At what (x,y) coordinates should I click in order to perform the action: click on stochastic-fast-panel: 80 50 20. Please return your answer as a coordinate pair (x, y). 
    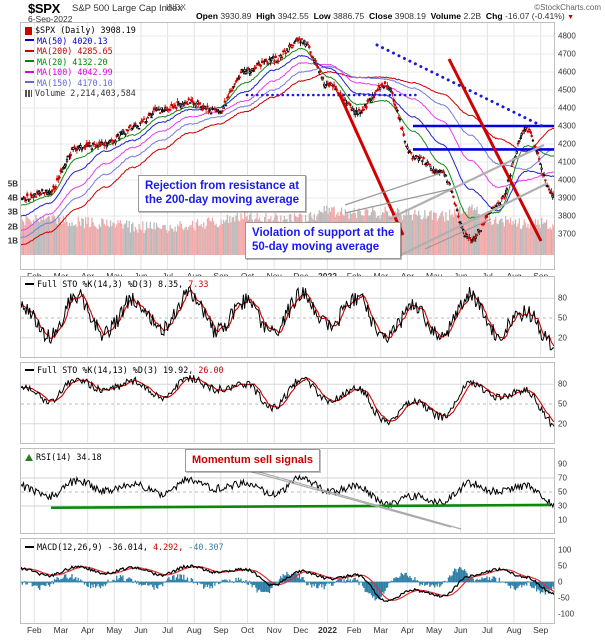
    Looking at the image, I should click on (293, 317).